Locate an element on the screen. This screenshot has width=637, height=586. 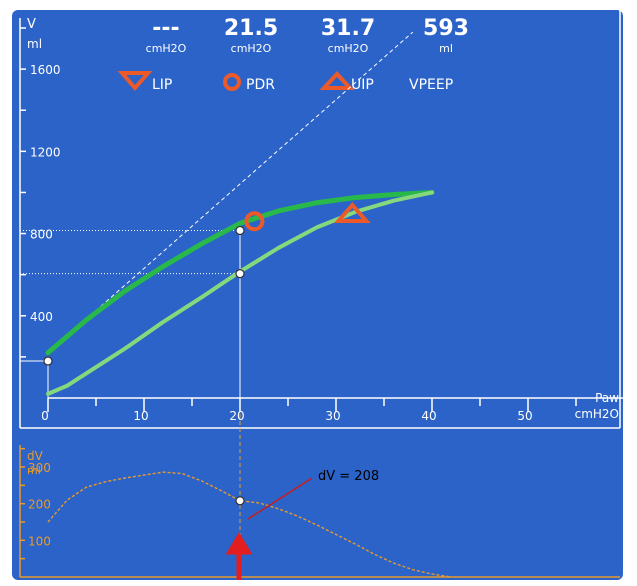
readout-vpeep-value: 593 is located at coordinates (446, 28).